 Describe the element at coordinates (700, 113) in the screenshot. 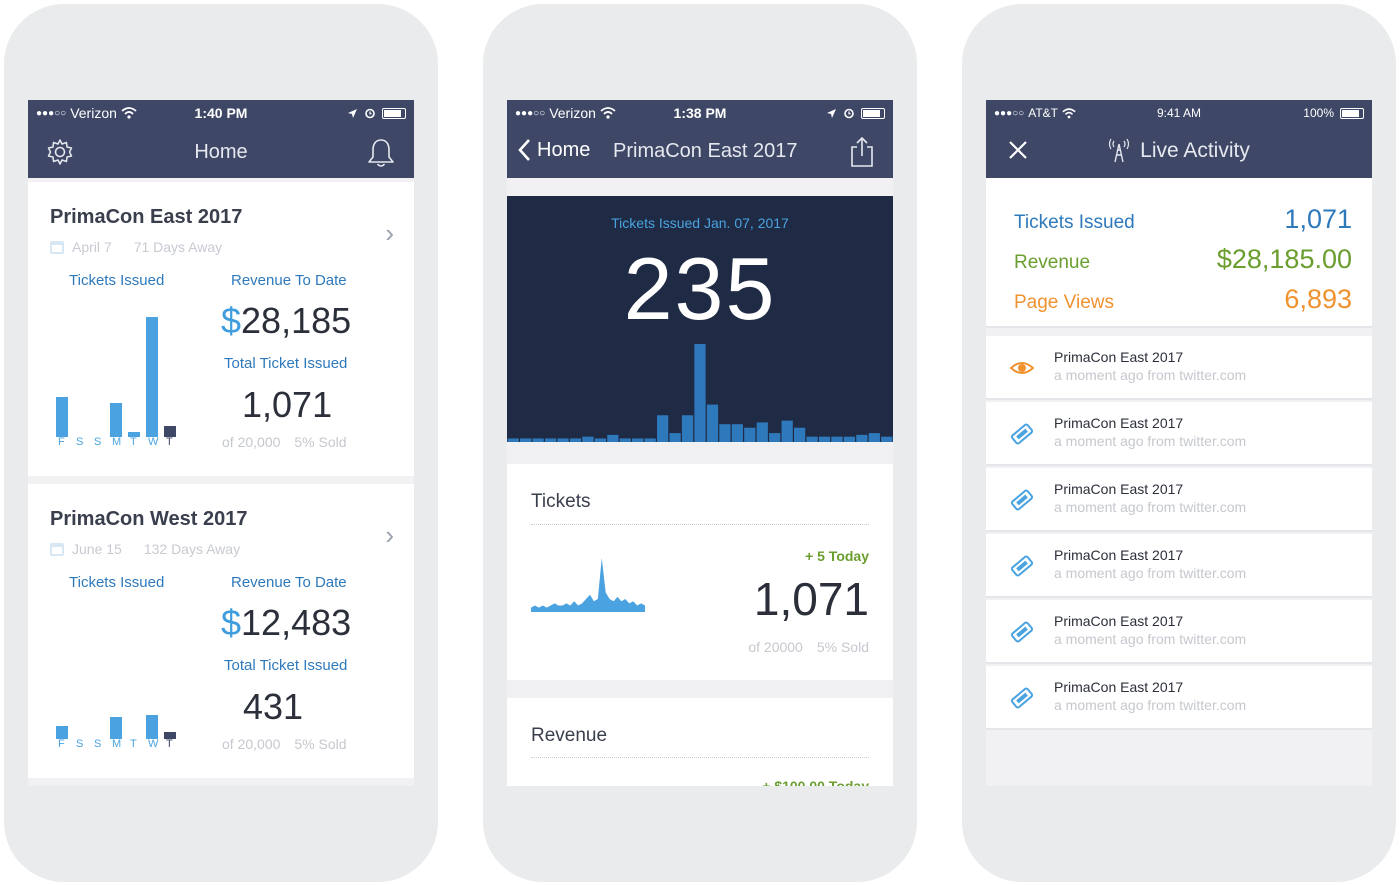

I see `status-bar: ●●●○○ Verizon 1:38 PM` at that location.